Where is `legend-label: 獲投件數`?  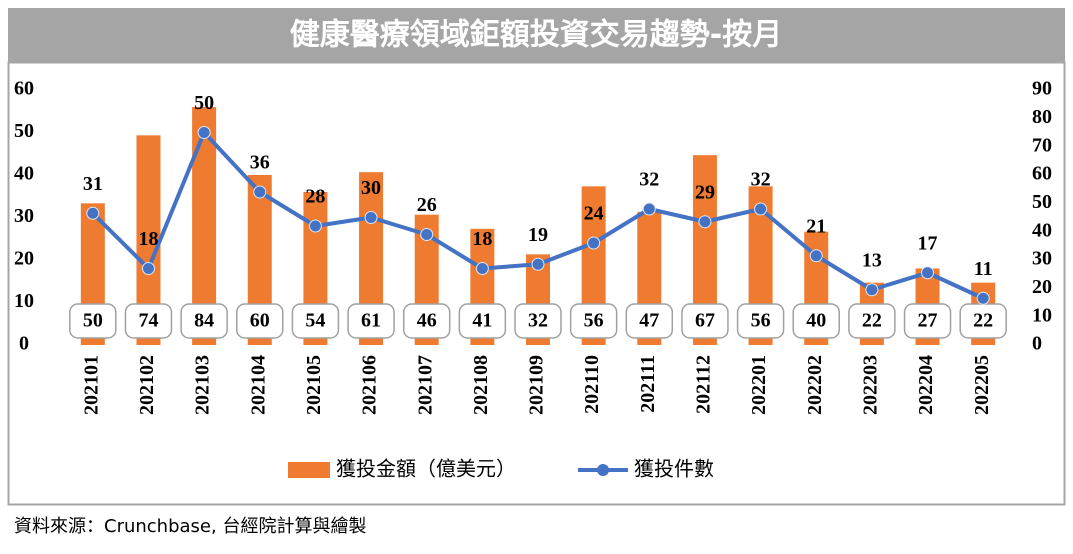 legend-label: 獲投件數 is located at coordinates (674, 469).